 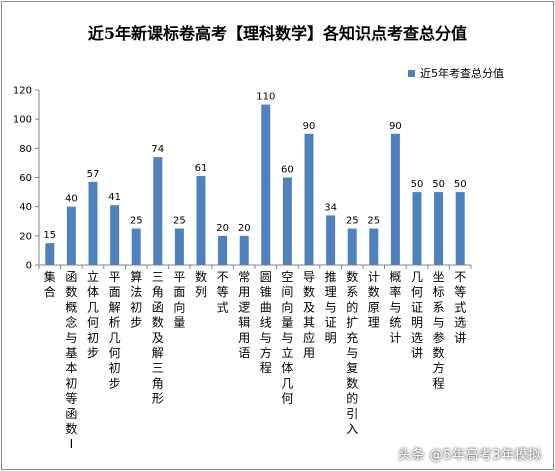 What do you see at coordinates (115, 330) in the screenshot?
I see `x-category-label: 平面解析几何初步` at bounding box center [115, 330].